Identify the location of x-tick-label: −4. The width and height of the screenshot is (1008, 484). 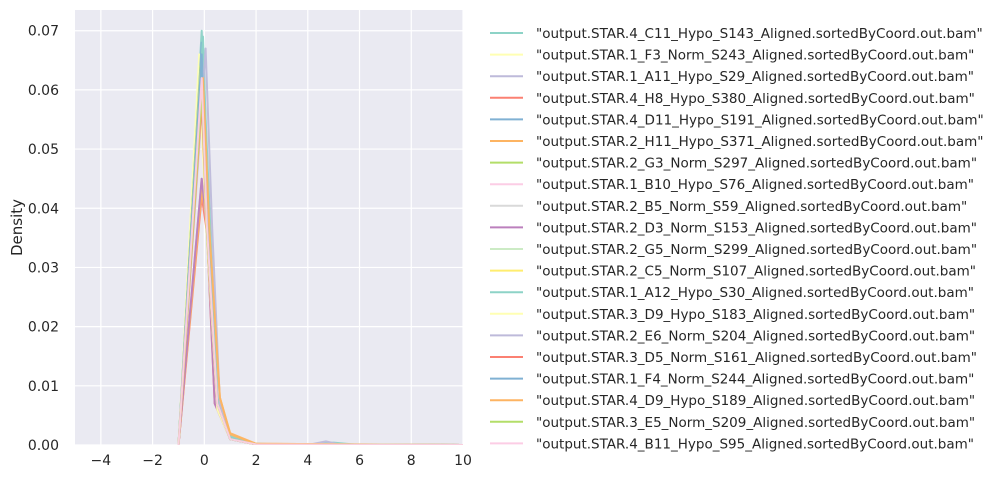
(101, 461).